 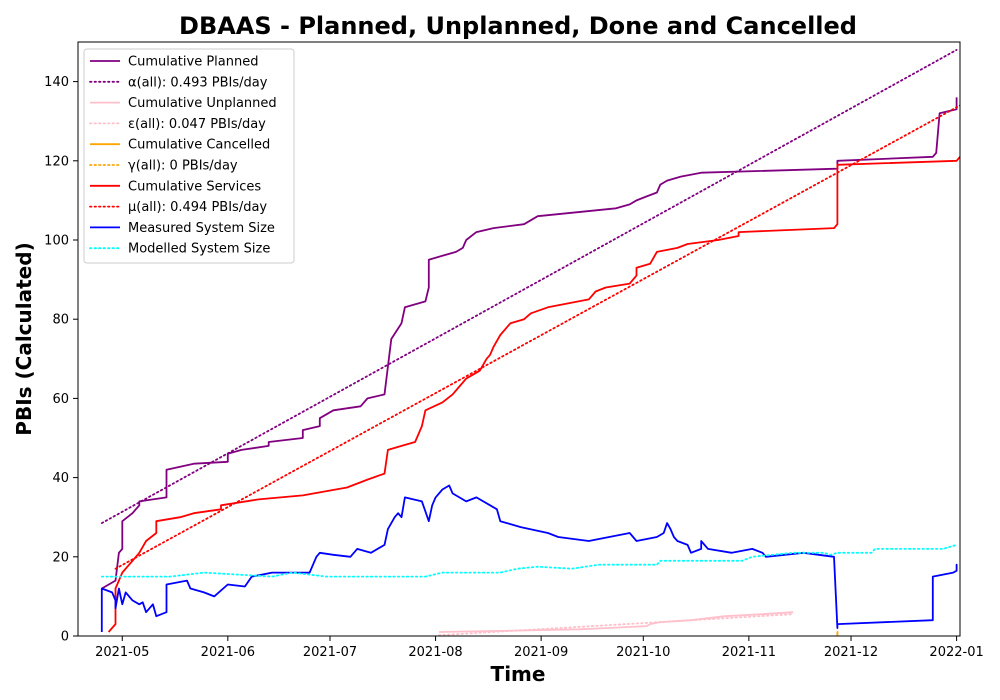 I want to click on legend-label: μ(all): 0.494 PBIs/day, so click(x=197, y=207).